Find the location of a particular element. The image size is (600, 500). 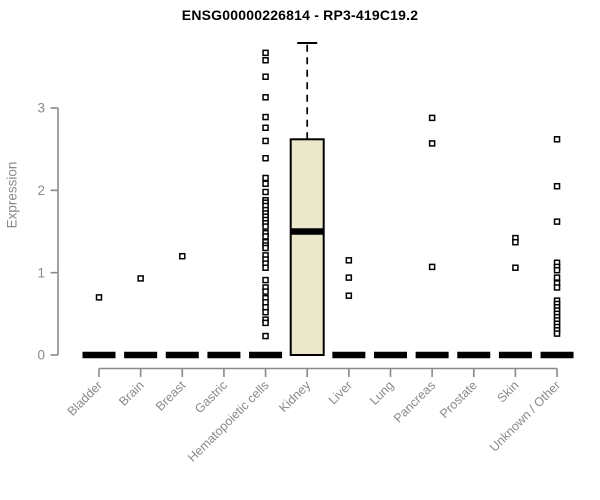

x-tick-label: Liver is located at coordinates (340, 392).